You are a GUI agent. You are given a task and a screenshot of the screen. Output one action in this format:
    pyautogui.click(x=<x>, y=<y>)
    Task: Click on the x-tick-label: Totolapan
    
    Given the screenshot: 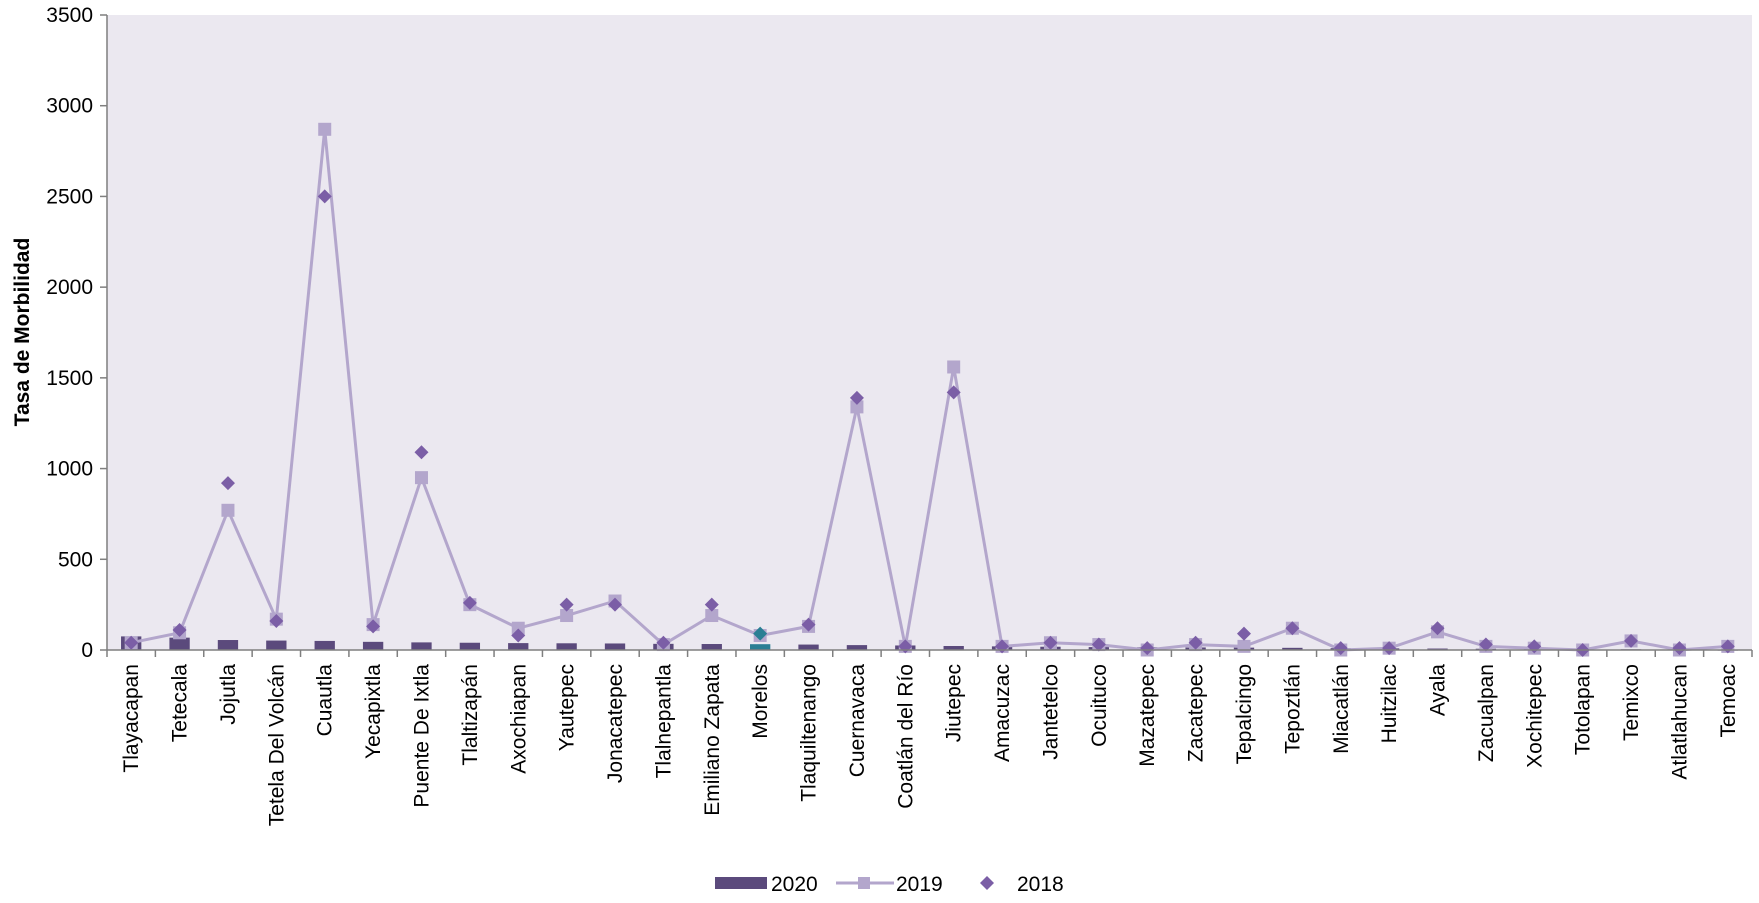 What is the action you would take?
    pyautogui.click(x=1583, y=709)
    